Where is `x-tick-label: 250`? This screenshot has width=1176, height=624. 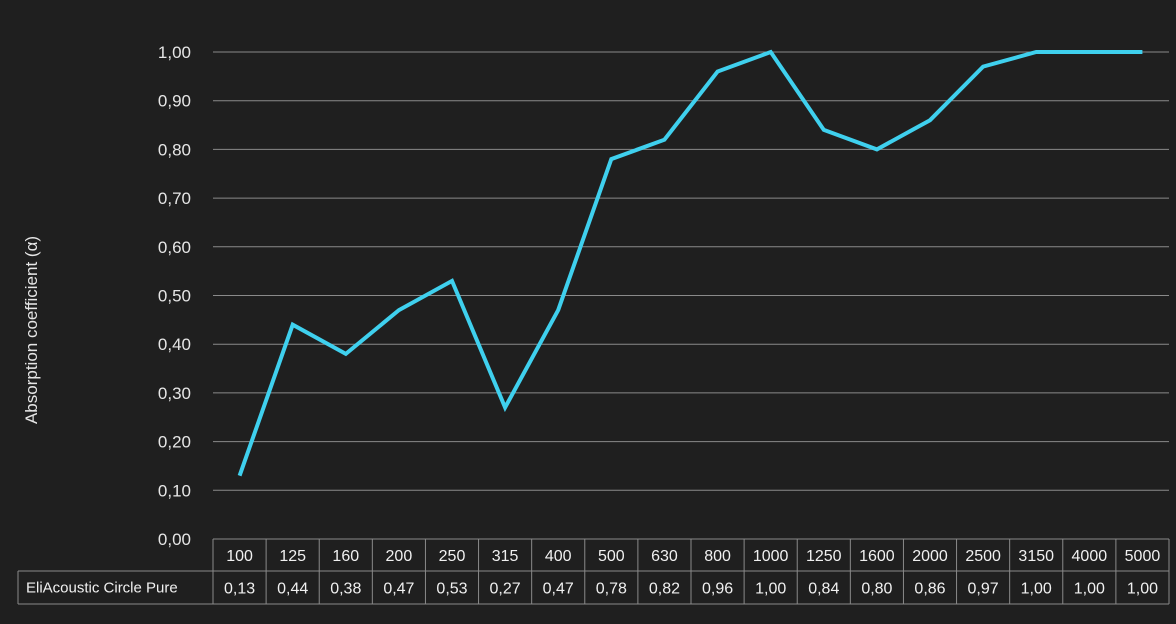 x-tick-label: 250 is located at coordinates (452, 556).